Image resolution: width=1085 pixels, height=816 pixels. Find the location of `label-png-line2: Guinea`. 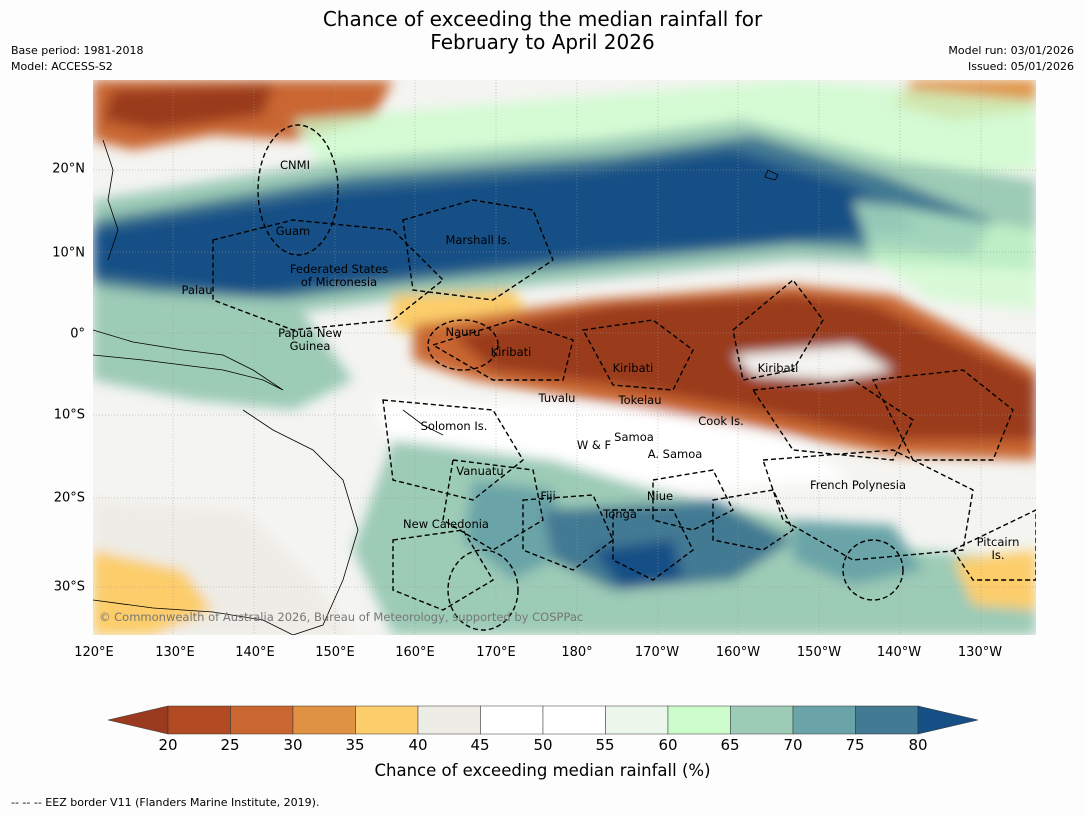

label-png-line2: Guinea is located at coordinates (310, 346).